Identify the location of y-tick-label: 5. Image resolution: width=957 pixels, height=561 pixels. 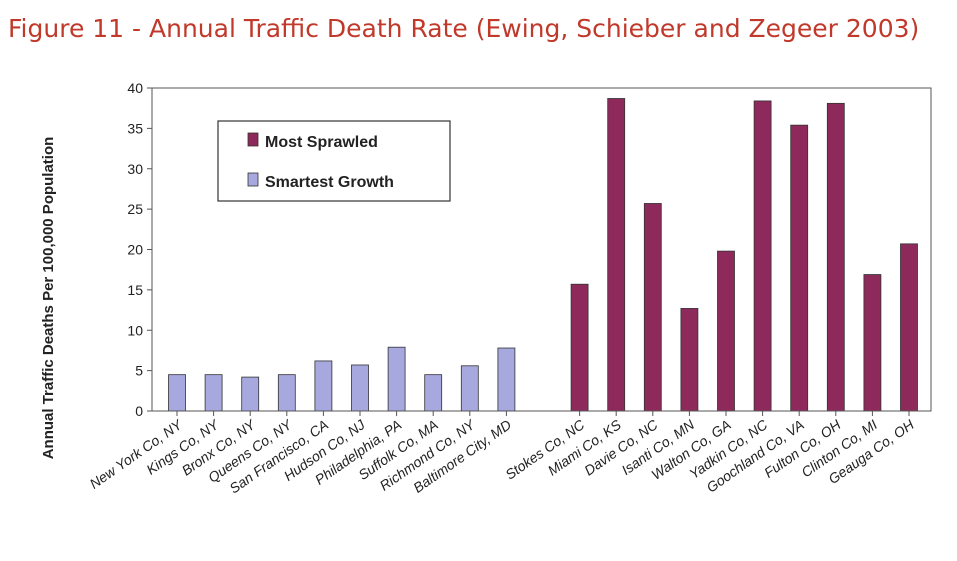
(139, 371).